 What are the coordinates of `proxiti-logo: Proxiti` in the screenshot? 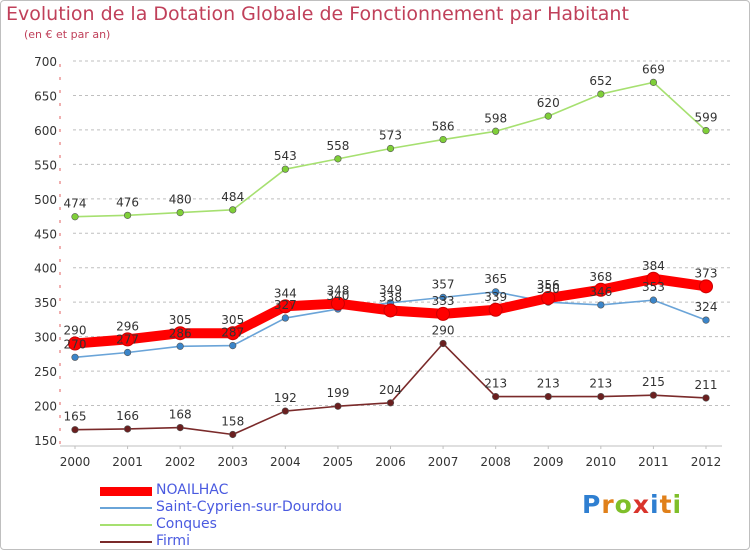 It's located at (632, 504).